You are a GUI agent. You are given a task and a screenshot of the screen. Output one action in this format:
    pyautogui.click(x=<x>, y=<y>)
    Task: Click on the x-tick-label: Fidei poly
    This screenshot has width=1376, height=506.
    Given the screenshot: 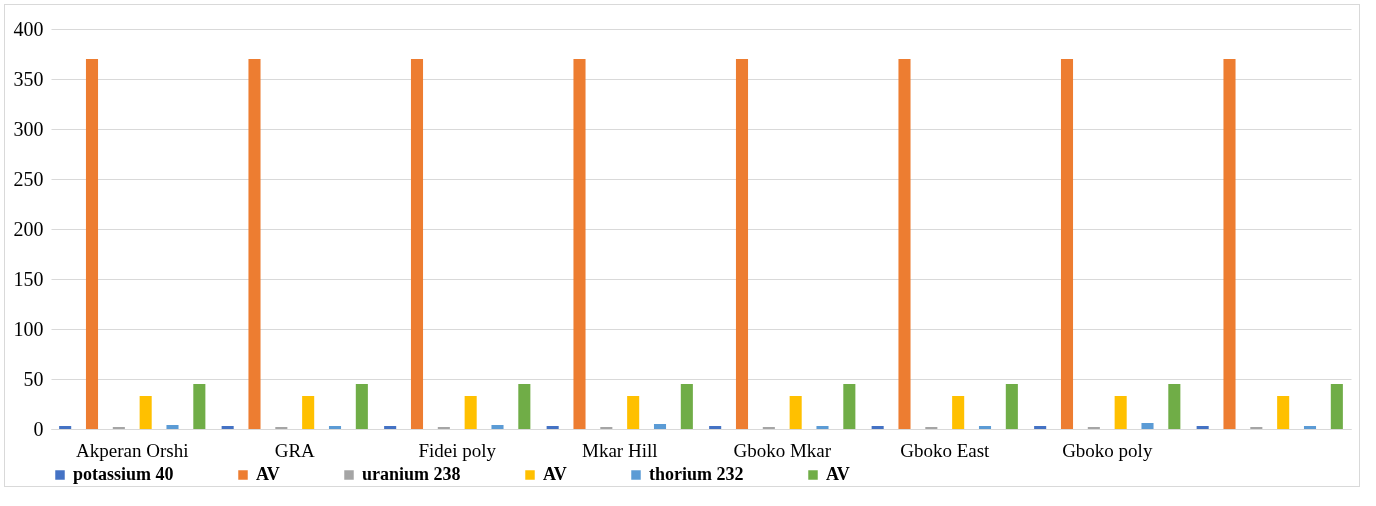 What is the action you would take?
    pyautogui.click(x=457, y=450)
    